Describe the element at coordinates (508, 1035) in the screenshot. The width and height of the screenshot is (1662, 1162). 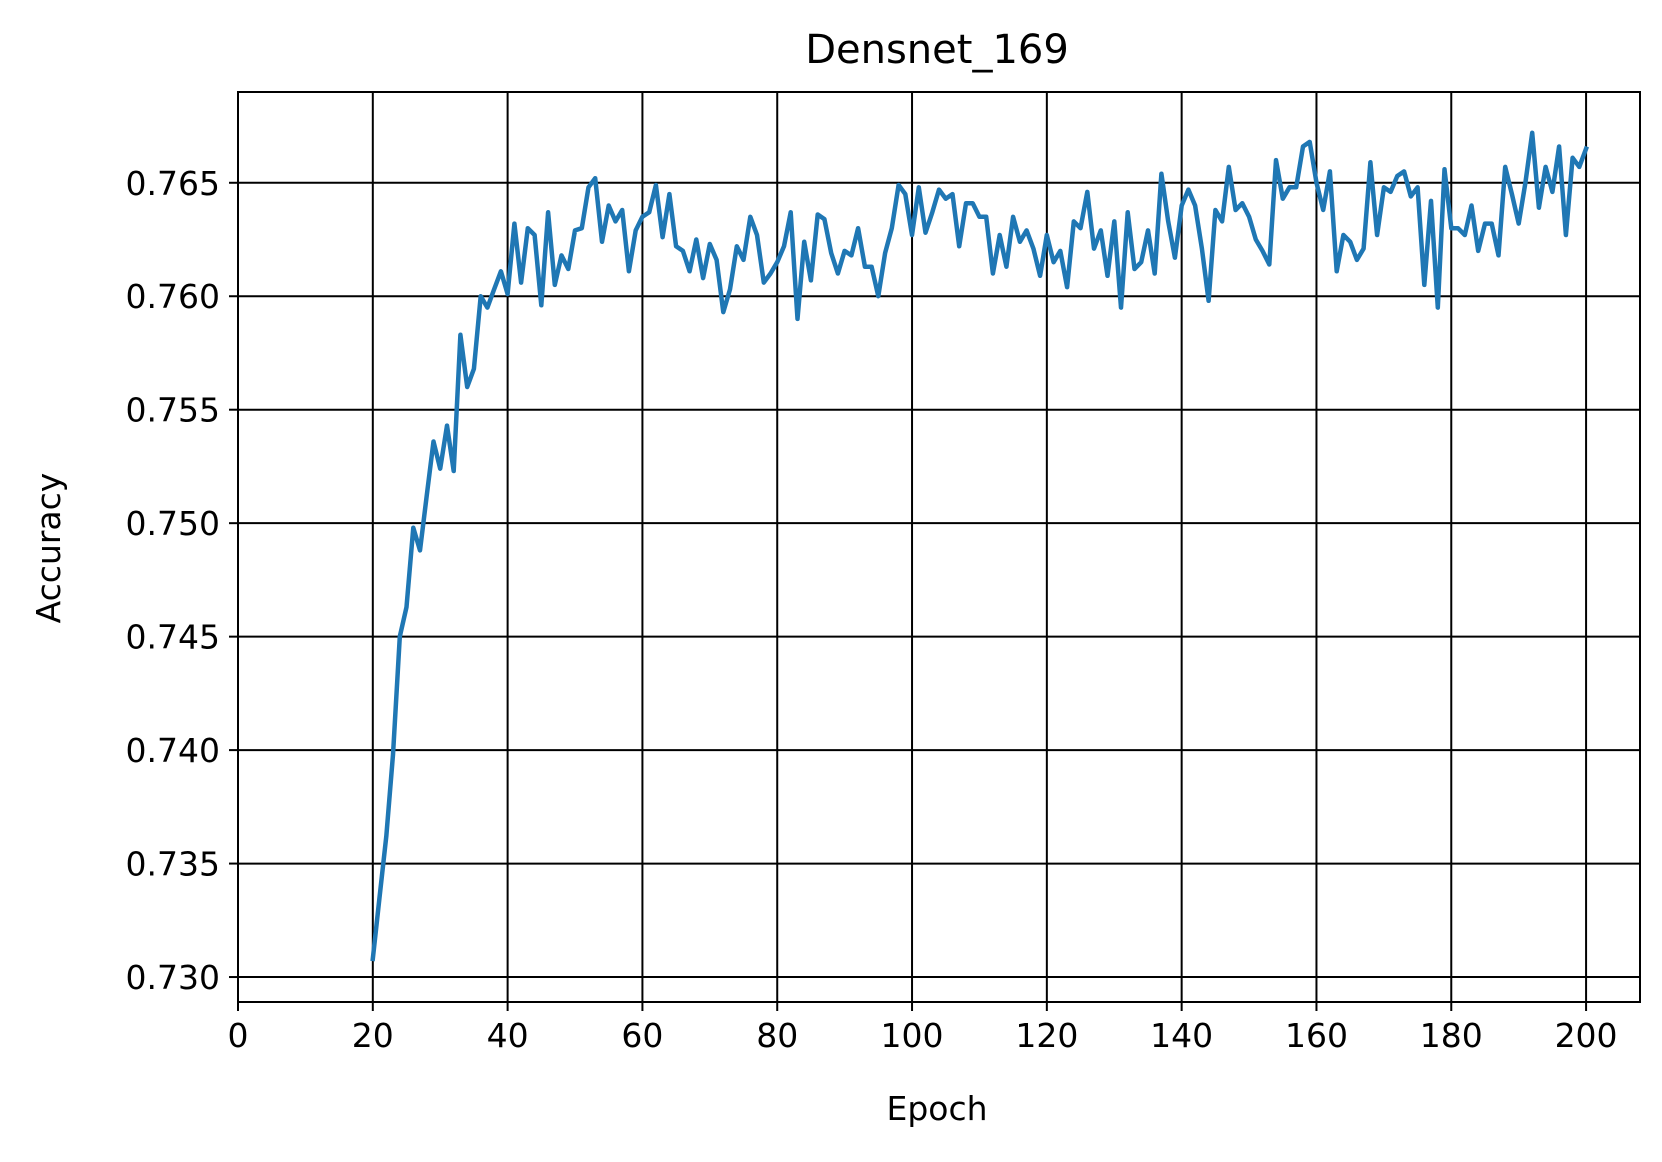
I see `x-tick-label: 40` at that location.